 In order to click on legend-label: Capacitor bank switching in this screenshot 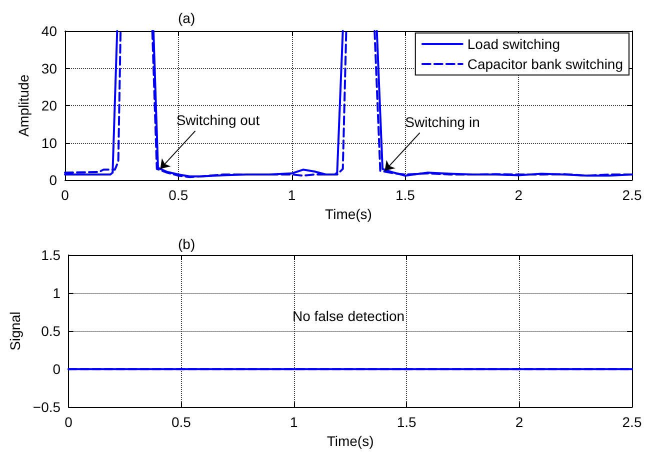, I will do `click(545, 64)`.